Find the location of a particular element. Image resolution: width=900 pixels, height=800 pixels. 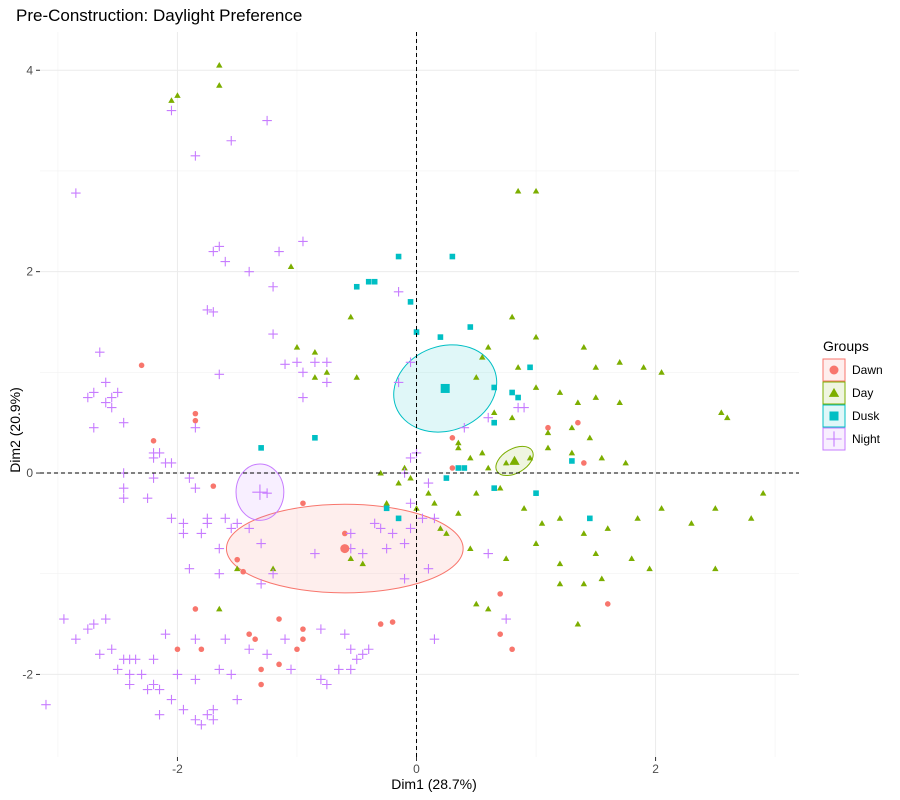

centroid-dawn is located at coordinates (345, 549).